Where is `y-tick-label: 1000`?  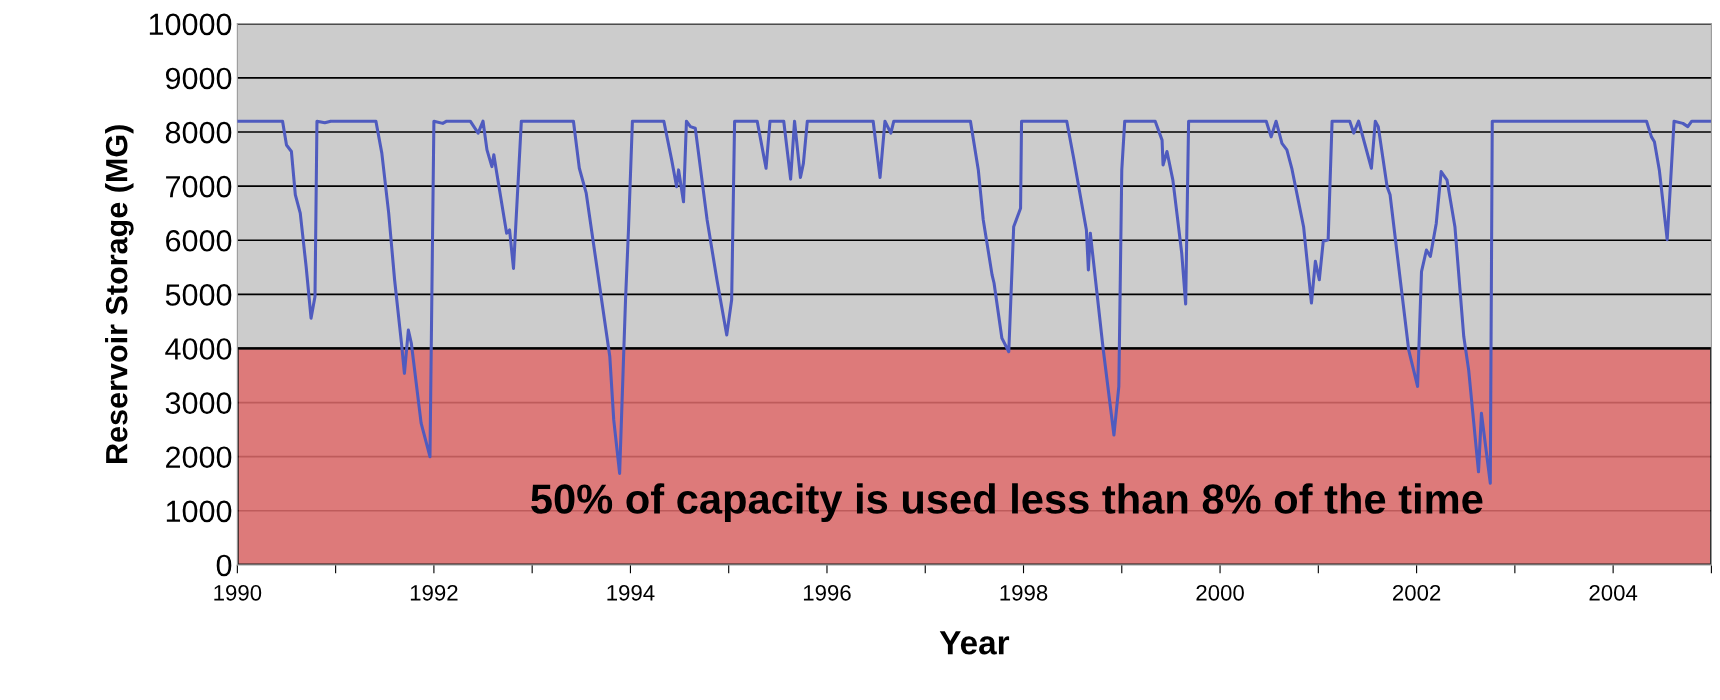 y-tick-label: 1000 is located at coordinates (199, 511).